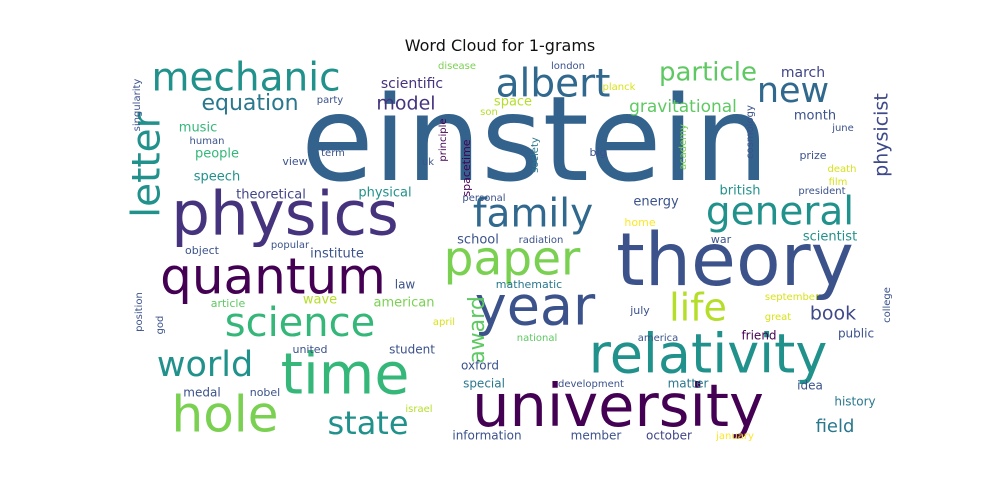  I want to click on word-radiation: radiation, so click(541, 240).